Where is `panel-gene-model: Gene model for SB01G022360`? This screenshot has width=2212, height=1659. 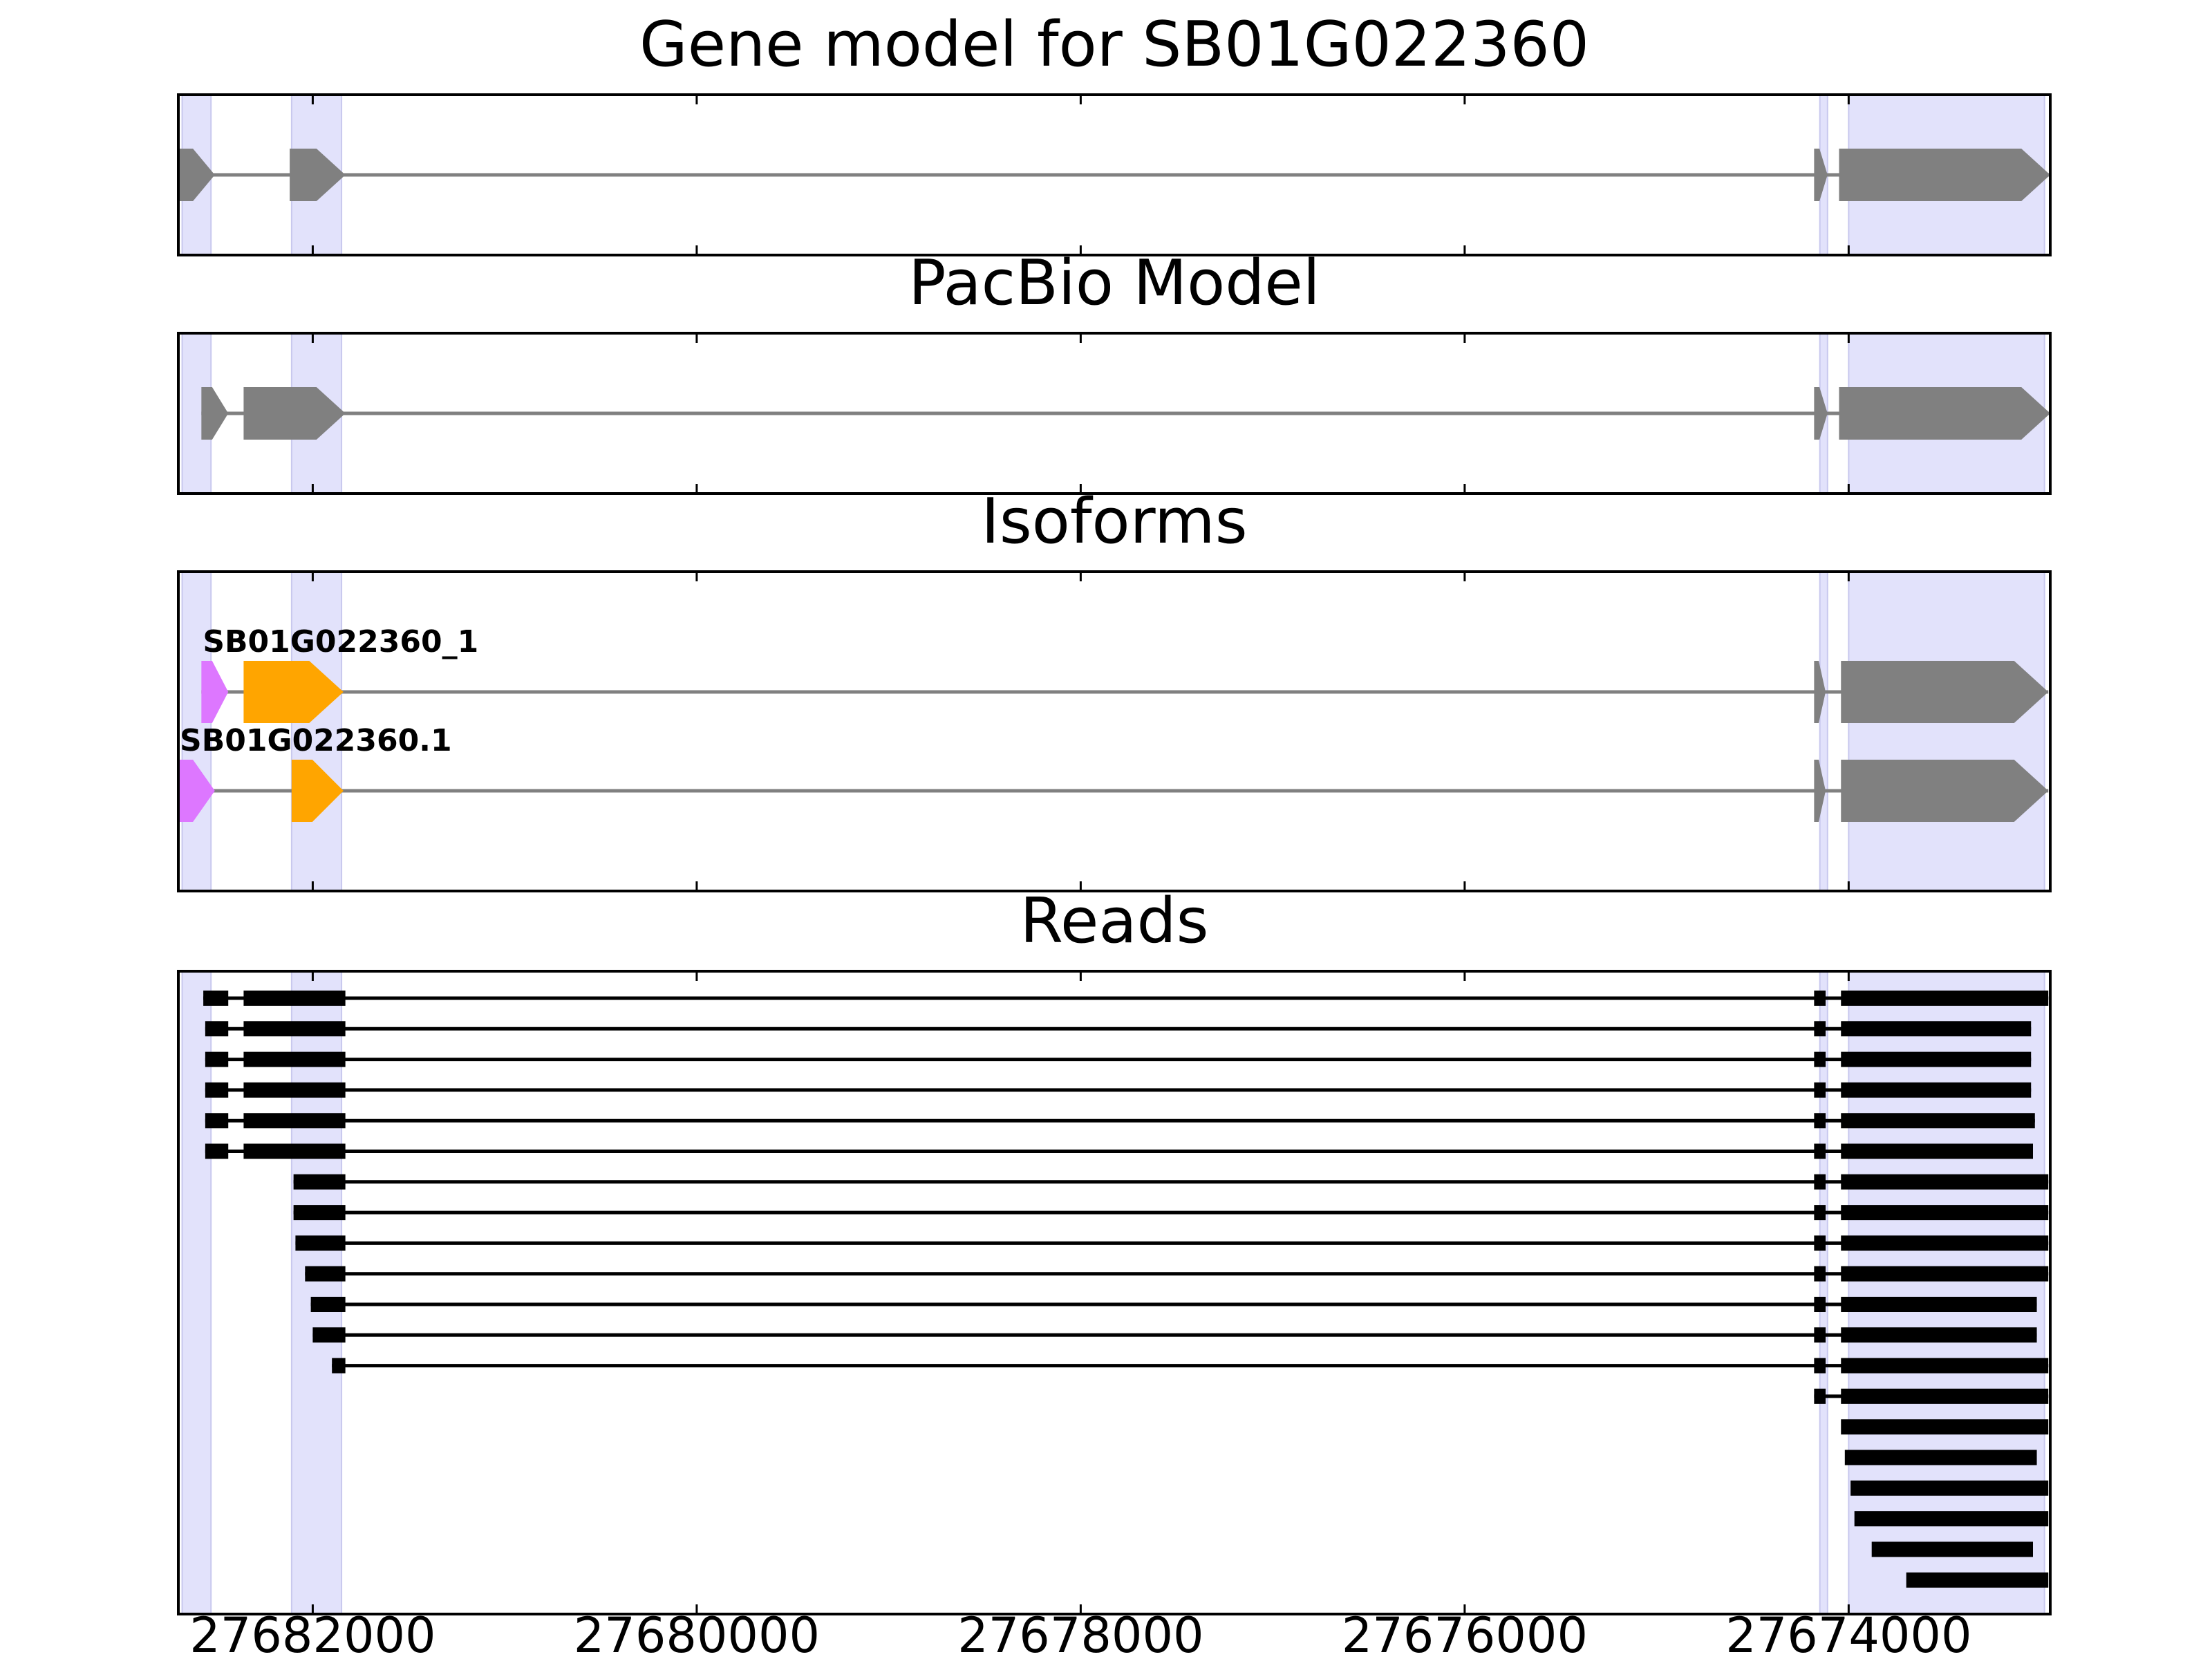 panel-gene-model: Gene model for SB01G022360 is located at coordinates (1114, 132).